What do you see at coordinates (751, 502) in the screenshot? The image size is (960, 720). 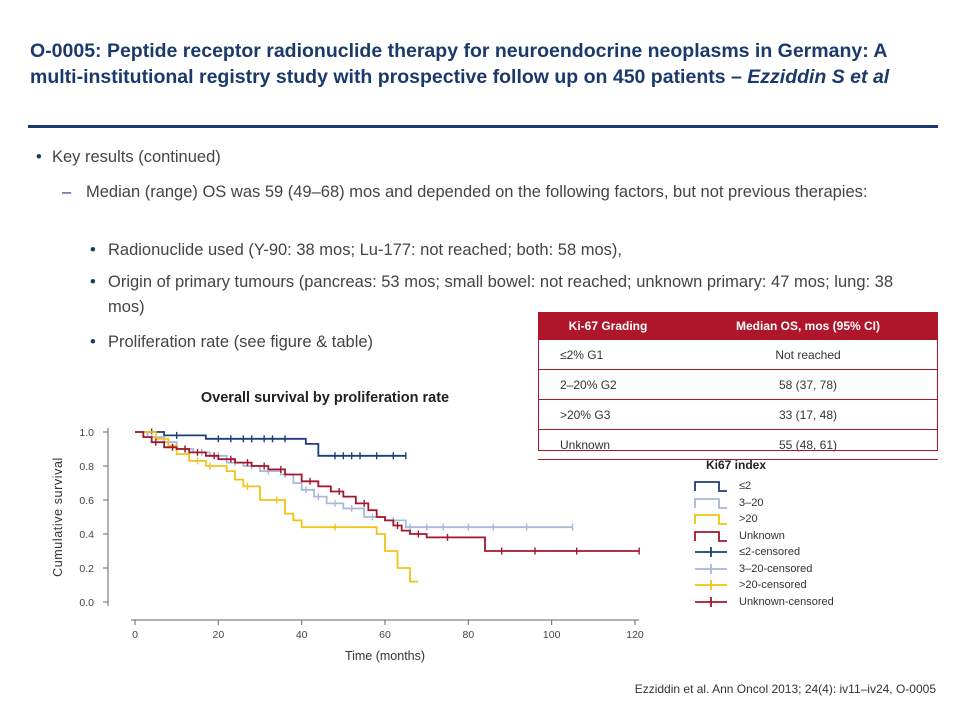 I see `legend-label: 3–20` at bounding box center [751, 502].